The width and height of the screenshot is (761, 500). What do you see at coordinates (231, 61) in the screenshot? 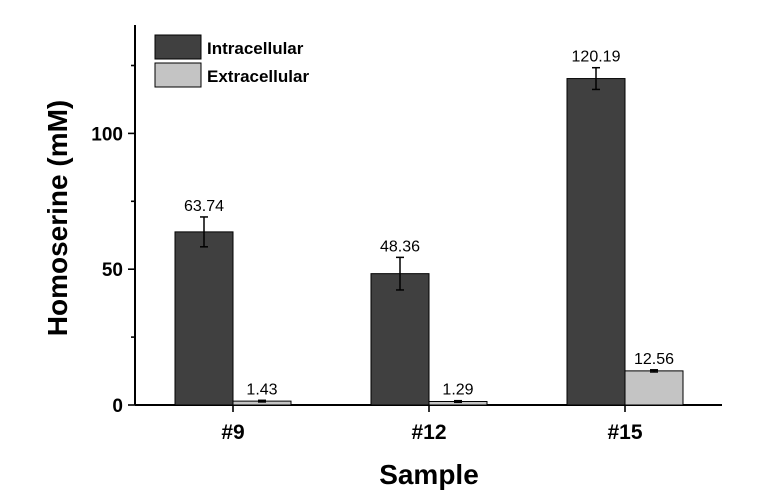
I see `legend: Intracellular Extracellular` at bounding box center [231, 61].